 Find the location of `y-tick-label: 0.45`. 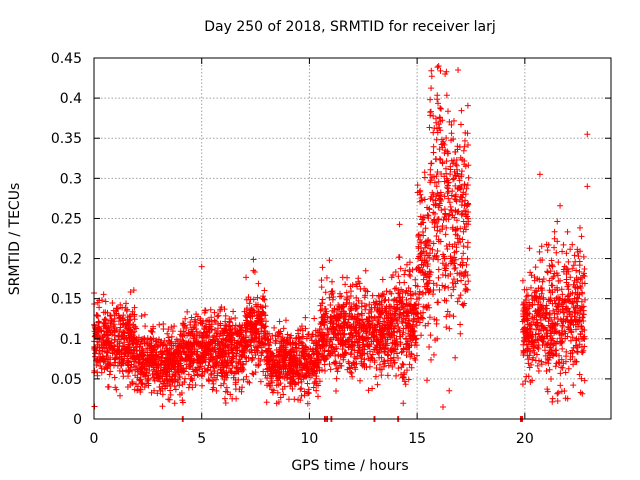

y-tick-label: 0.45 is located at coordinates (66, 59).